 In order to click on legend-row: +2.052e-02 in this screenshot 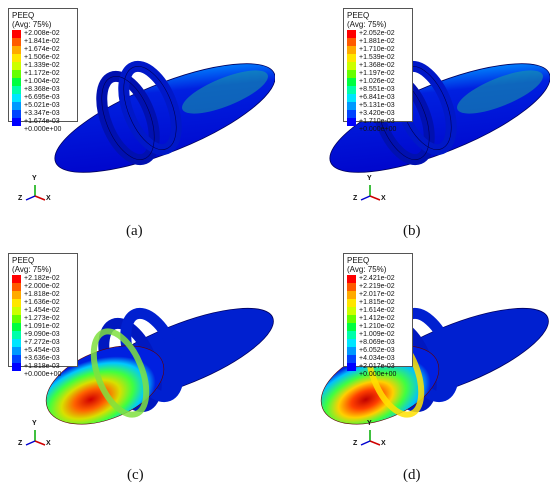, I will do `click(378, 34)`.